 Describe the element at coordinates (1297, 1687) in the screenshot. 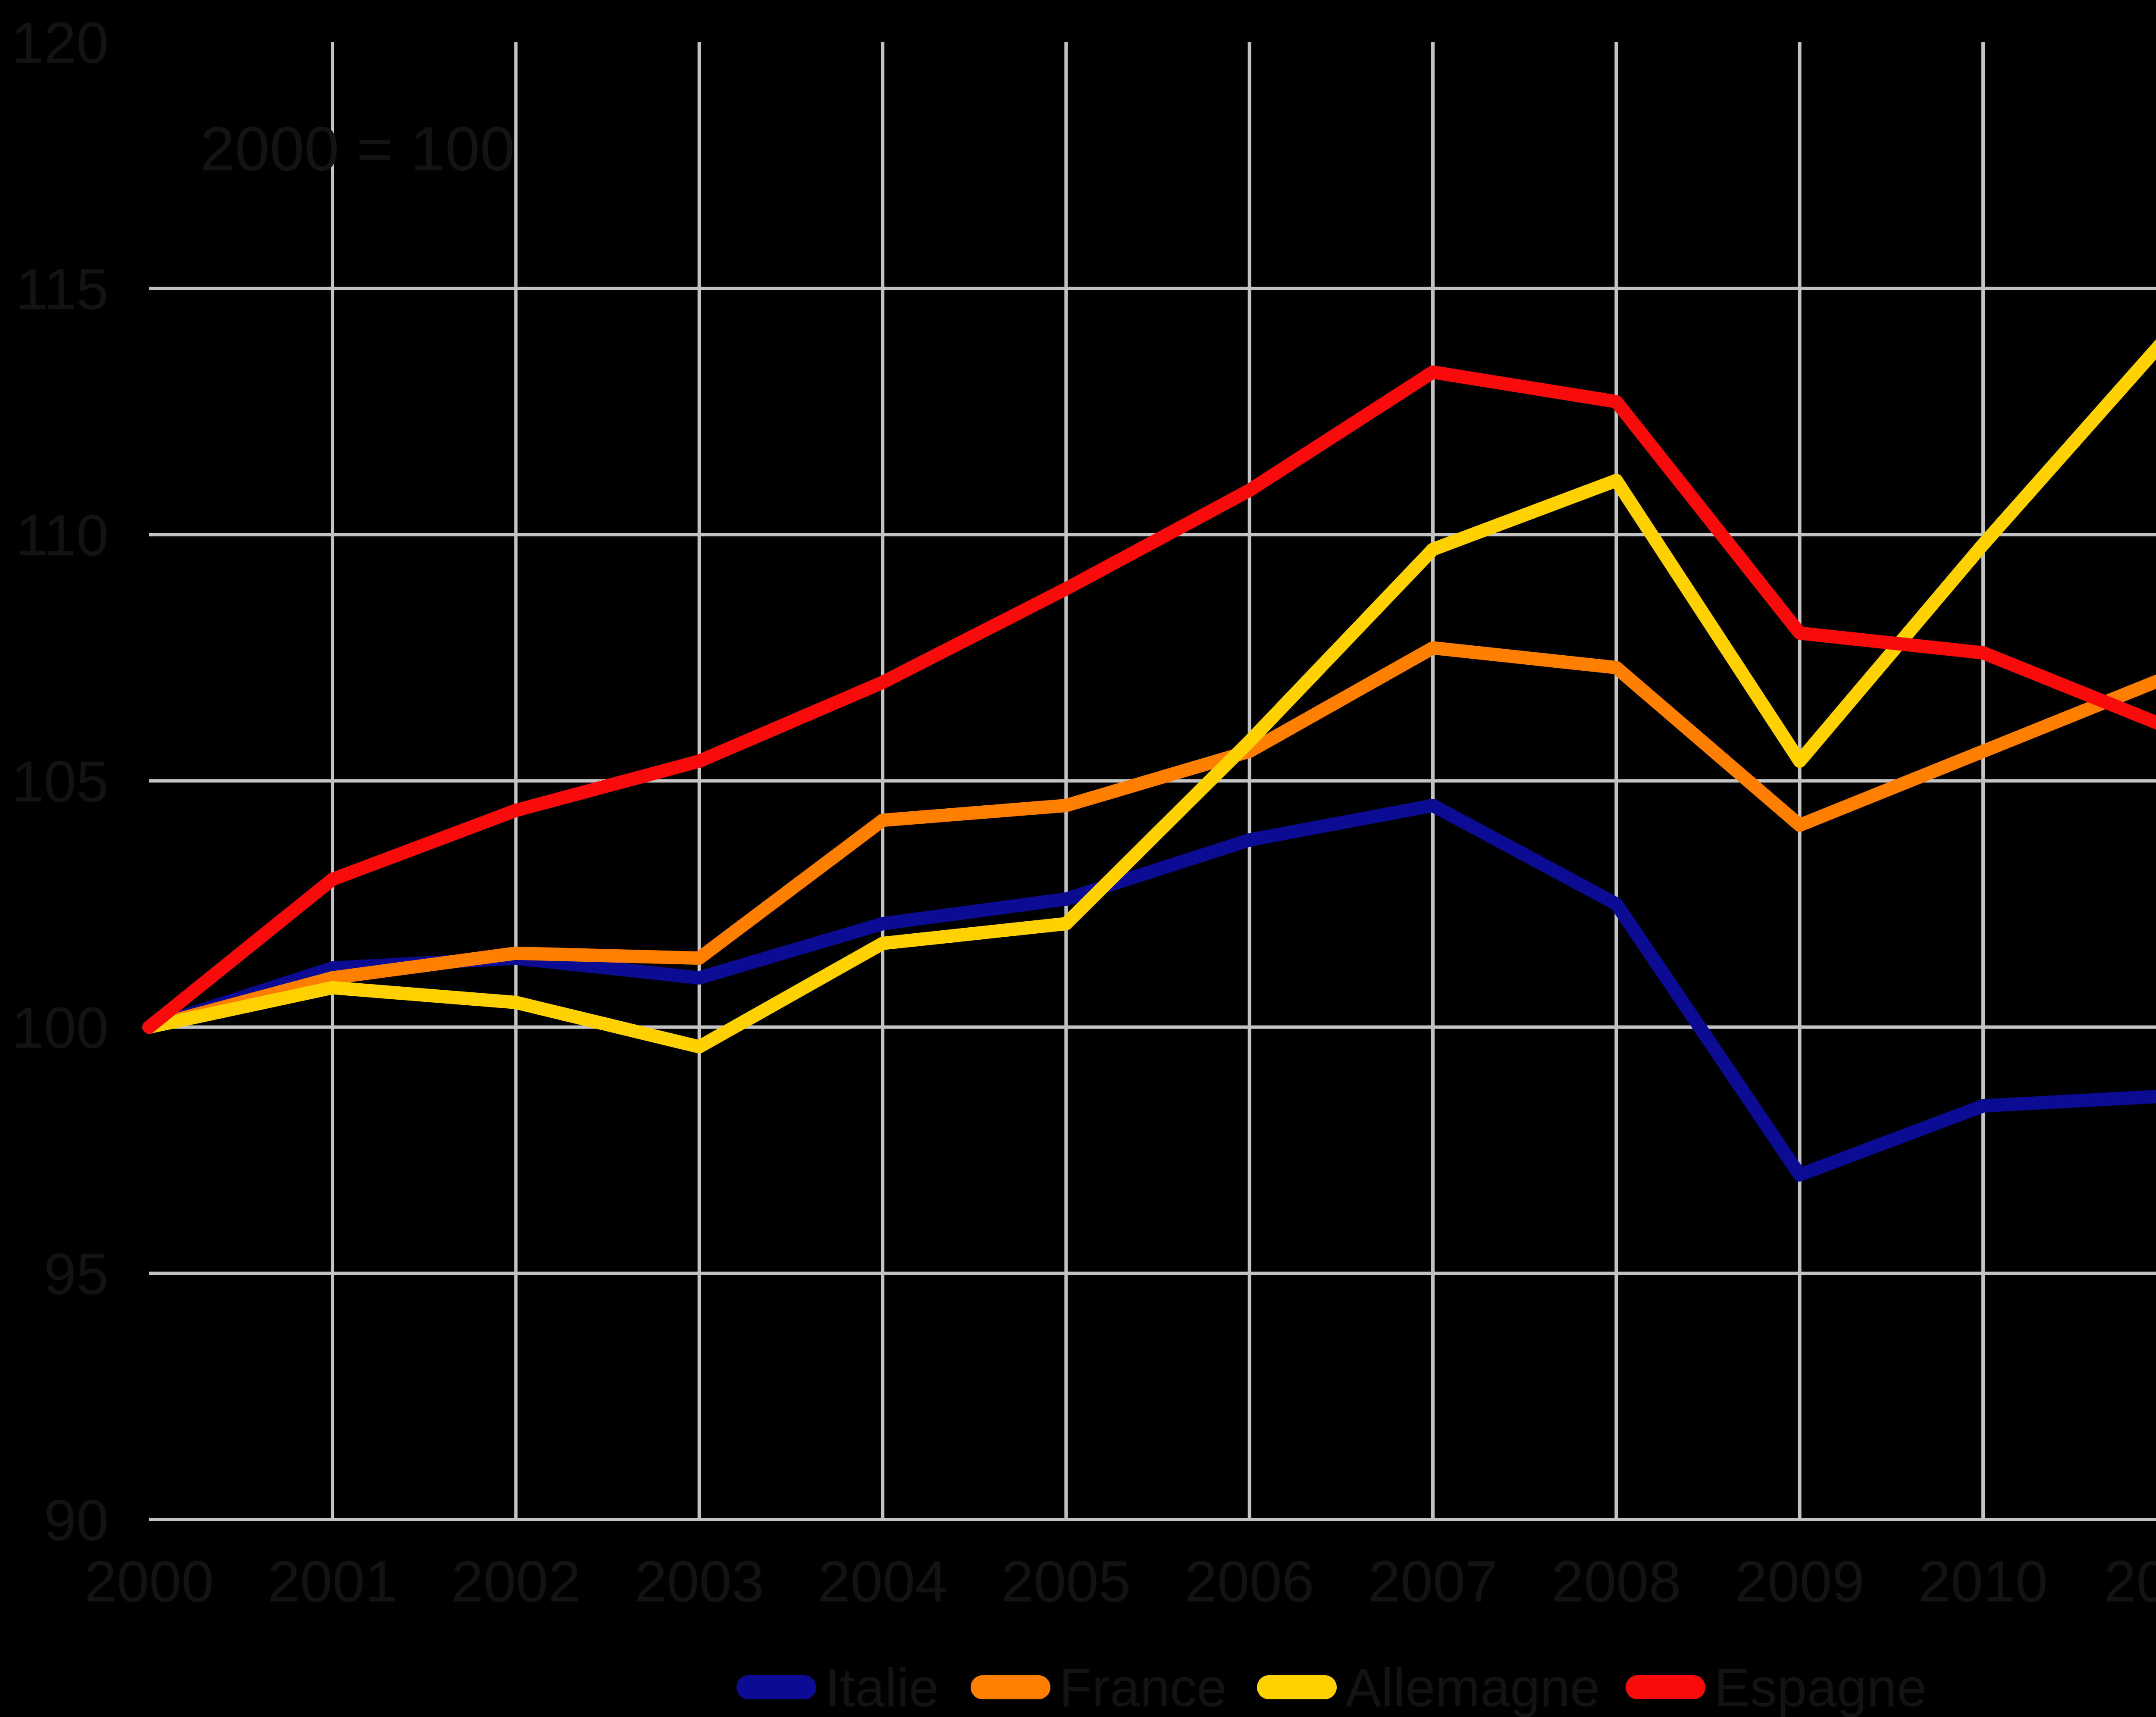

I see `legend-swatch-allemagne` at that location.